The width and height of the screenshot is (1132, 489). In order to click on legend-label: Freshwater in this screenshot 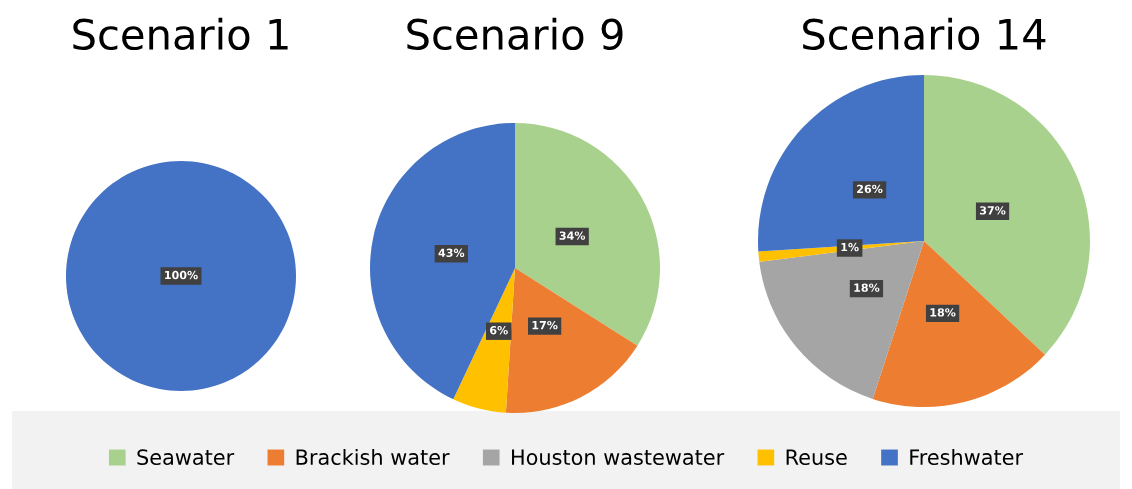, I will do `click(967, 457)`.